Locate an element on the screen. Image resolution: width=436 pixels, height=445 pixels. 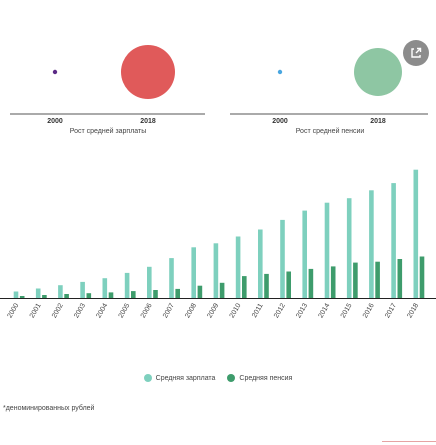
bar-salary-2007 is located at coordinates (171, 278).